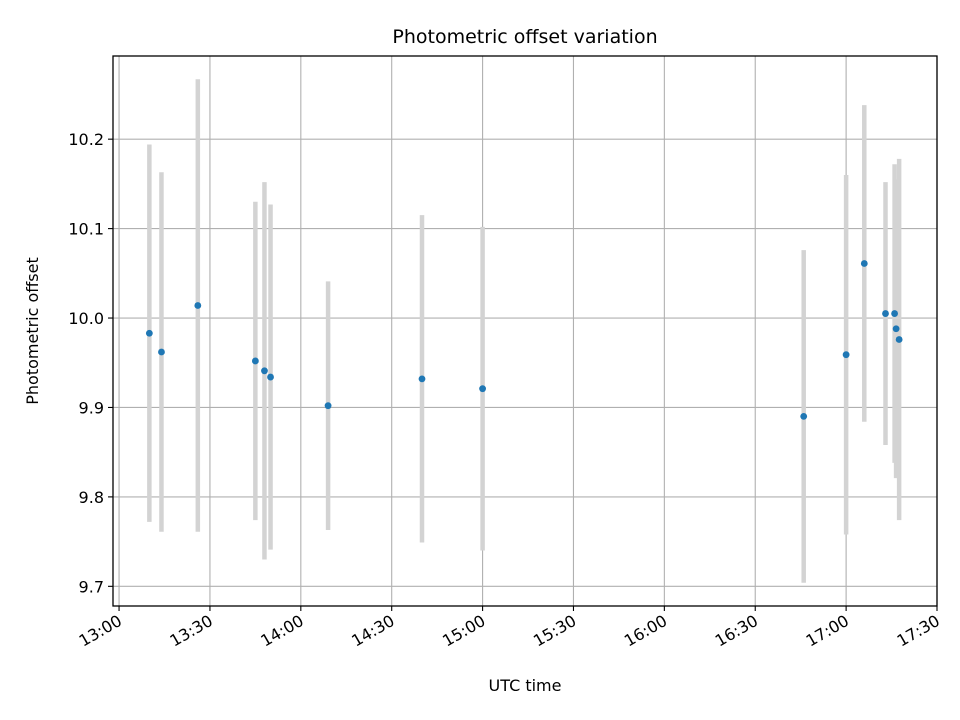 The height and width of the screenshot is (720, 960). Describe the element at coordinates (86, 318) in the screenshot. I see `y-tick-label: 10.0` at that location.